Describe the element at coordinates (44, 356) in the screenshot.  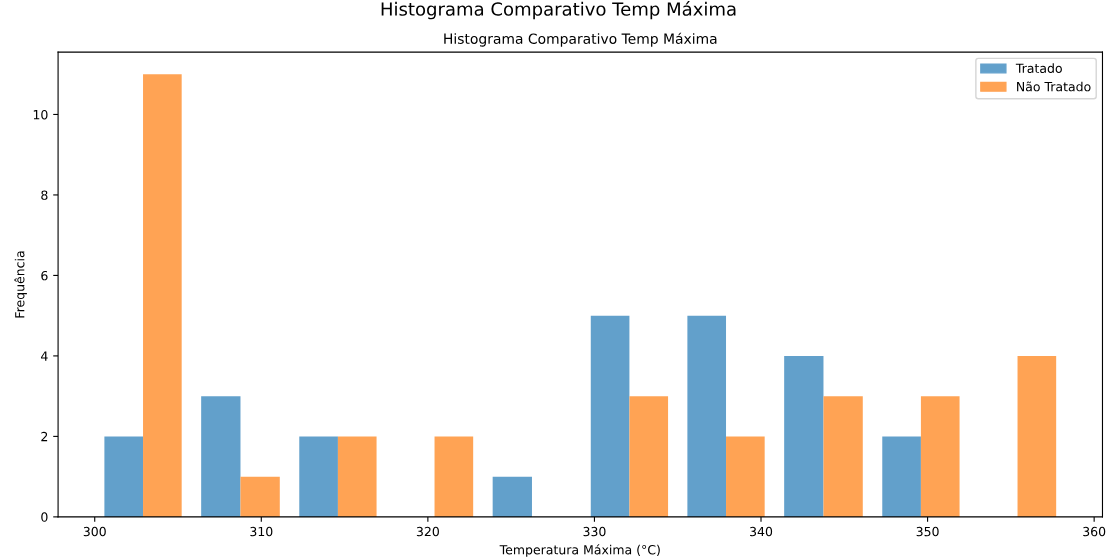
I see `y-tick-label: 4` at that location.